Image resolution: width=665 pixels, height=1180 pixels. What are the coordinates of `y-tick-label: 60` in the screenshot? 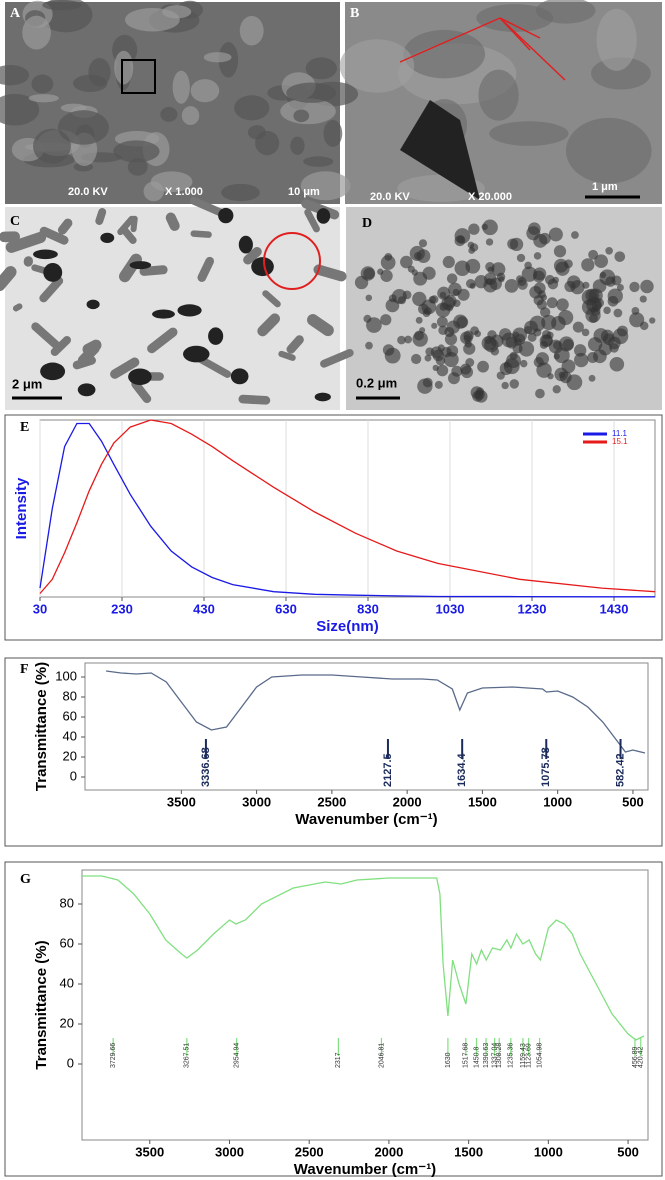 It's located at (67, 942).